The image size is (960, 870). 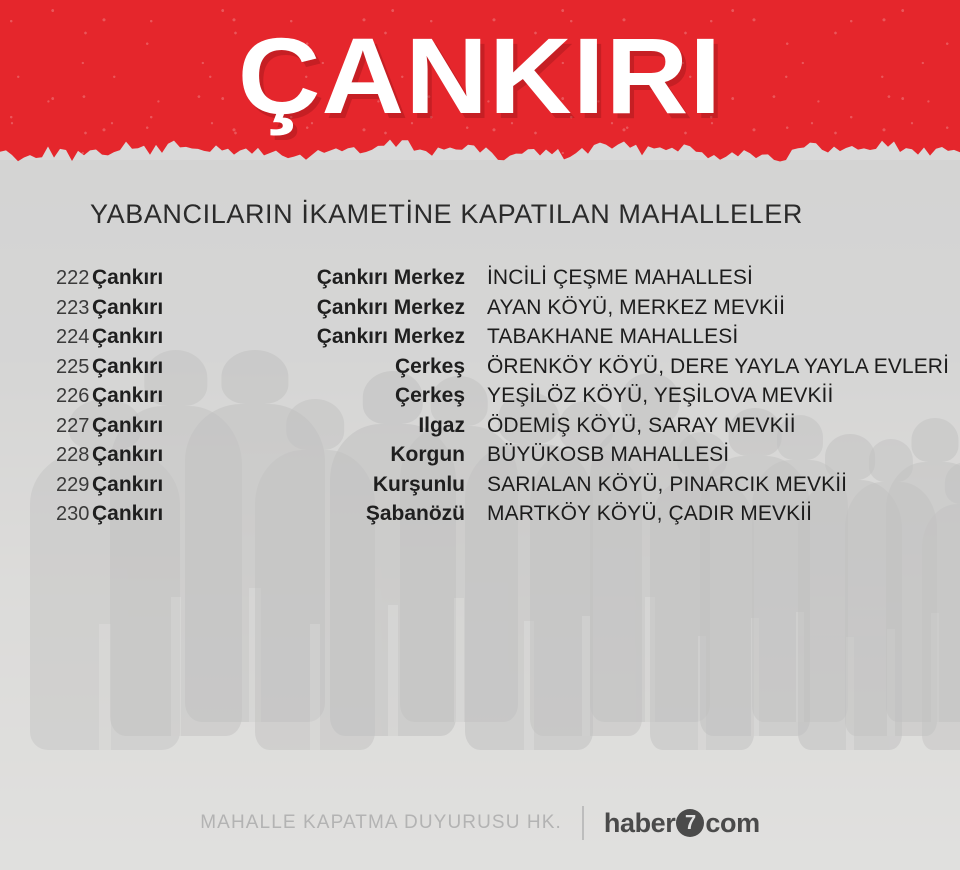 I want to click on row-number: 227, so click(x=73, y=425).